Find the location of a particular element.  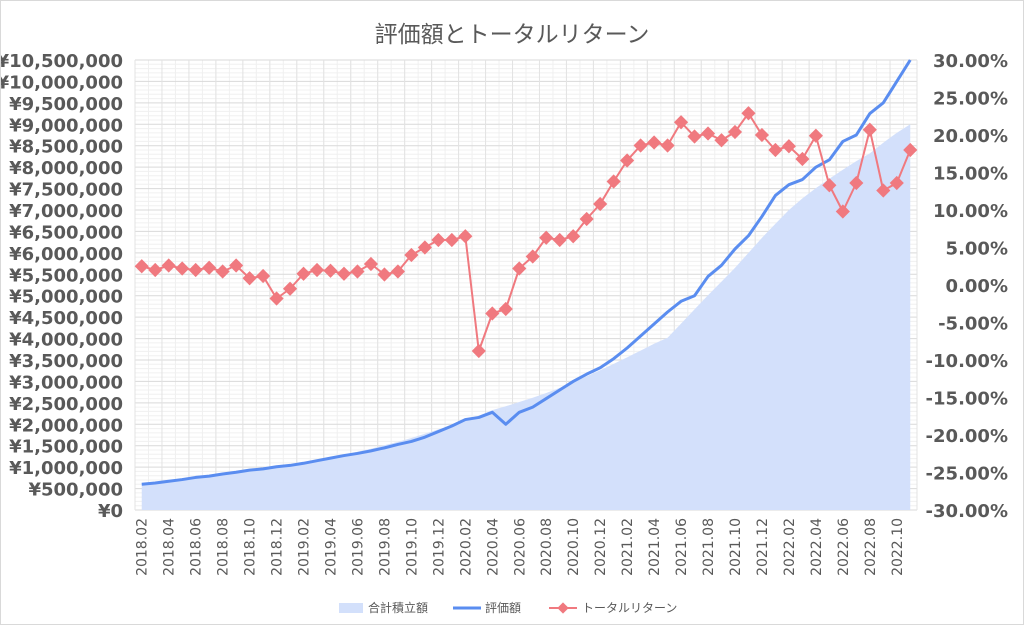

x-axis-tick-label: 2022.10 is located at coordinates (898, 547).